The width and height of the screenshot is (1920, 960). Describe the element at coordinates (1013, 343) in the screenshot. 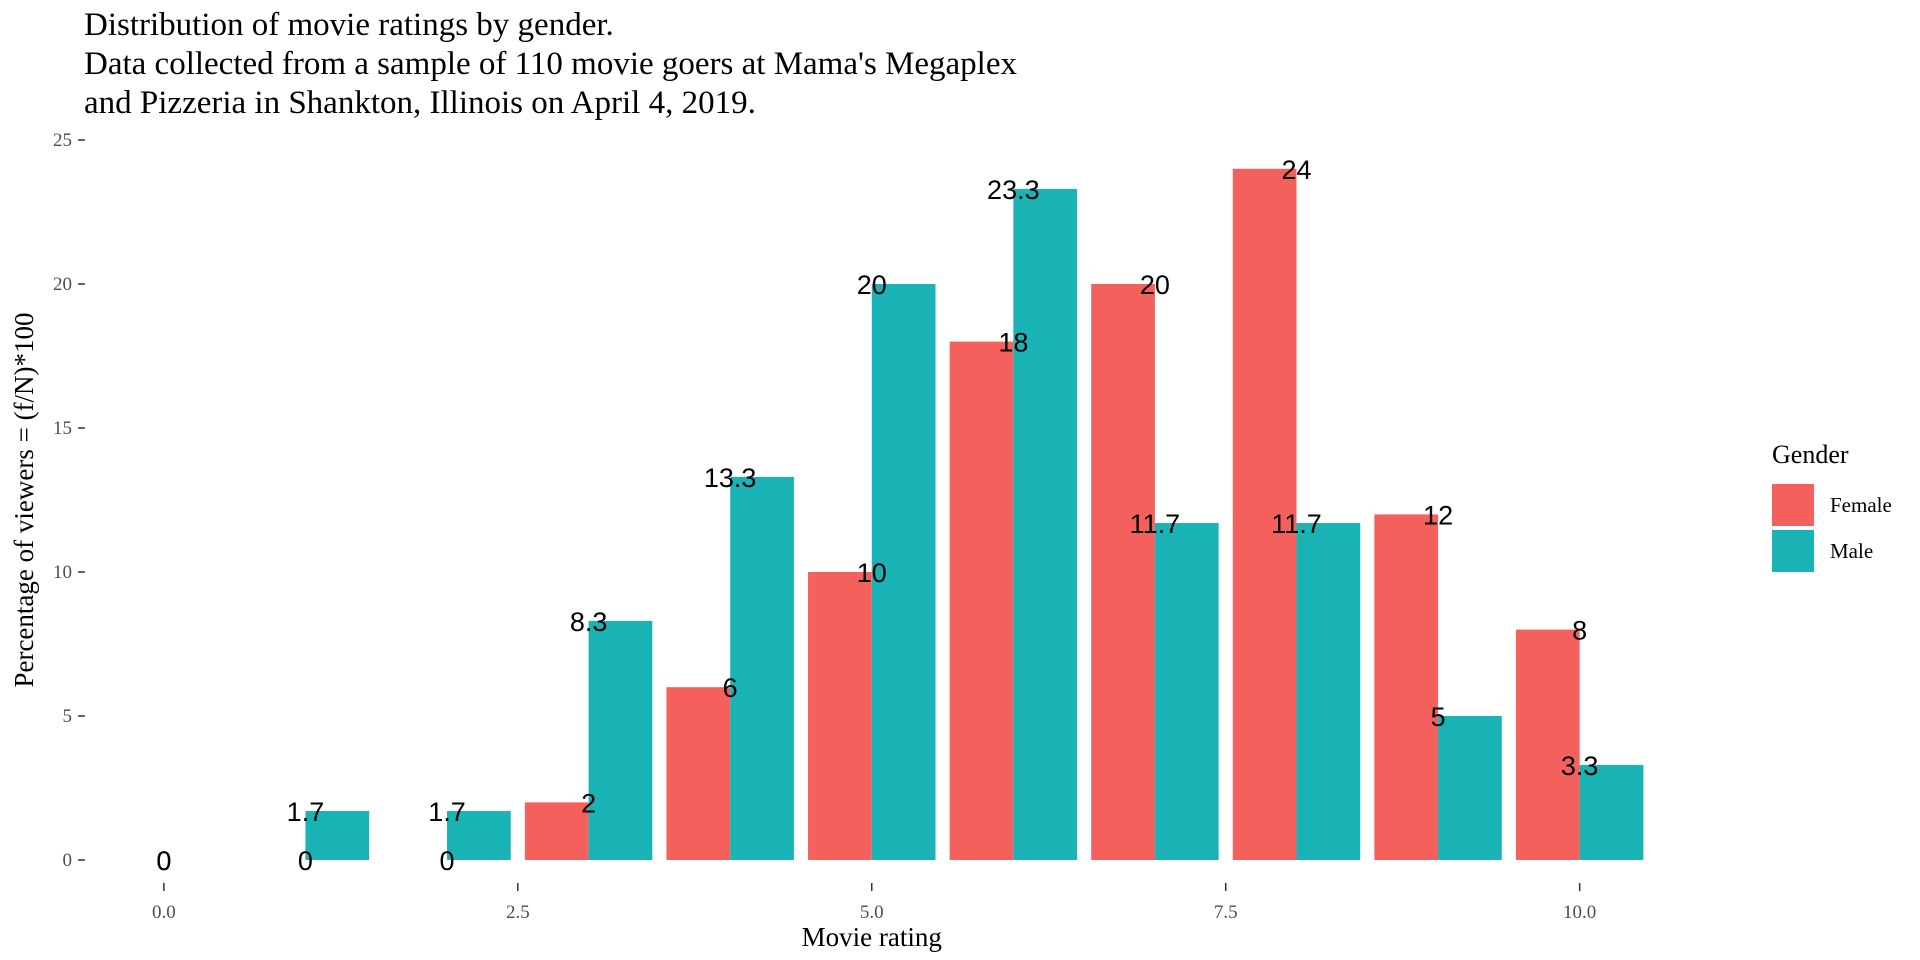

I see `data-label-female-6: 18` at that location.